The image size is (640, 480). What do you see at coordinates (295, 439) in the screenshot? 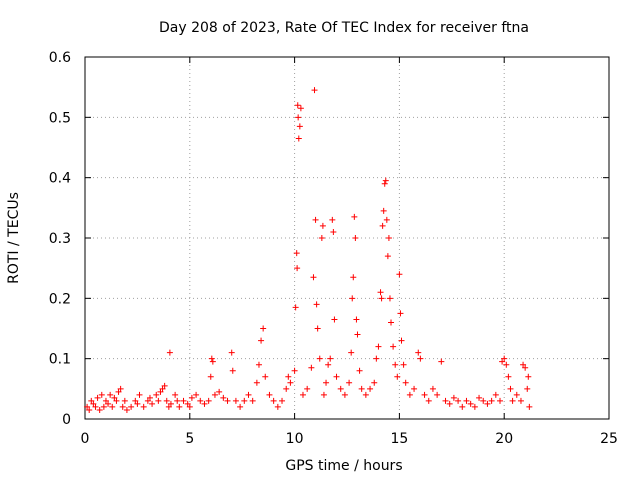
I see `x-tick-label: 10` at bounding box center [295, 439].